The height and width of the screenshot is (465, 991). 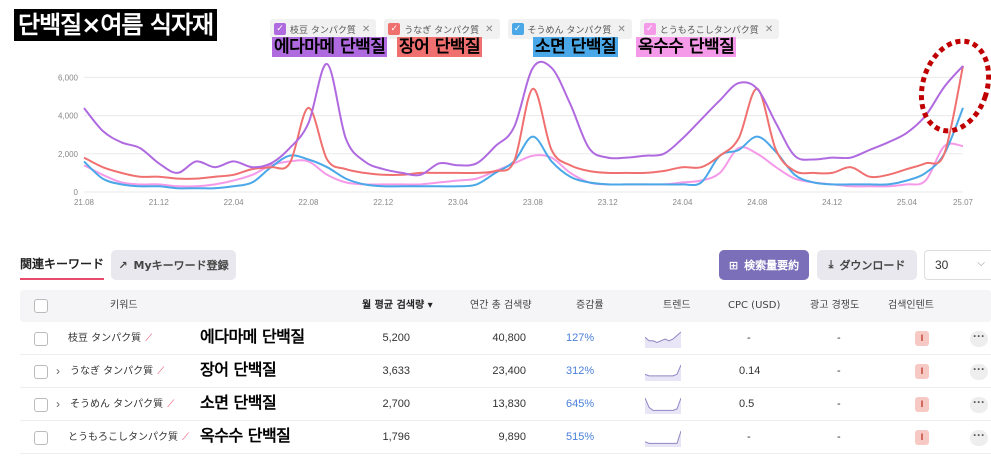 What do you see at coordinates (580, 338) in the screenshot?
I see `change-rate: 127%` at bounding box center [580, 338].